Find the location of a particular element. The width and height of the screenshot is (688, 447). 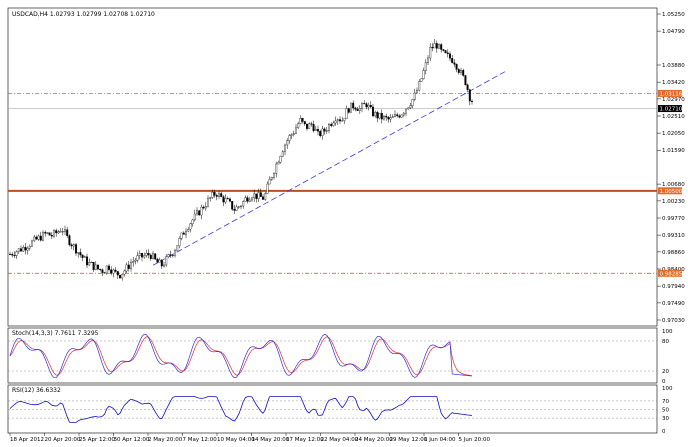

rsi-panel is located at coordinates (332, 409).